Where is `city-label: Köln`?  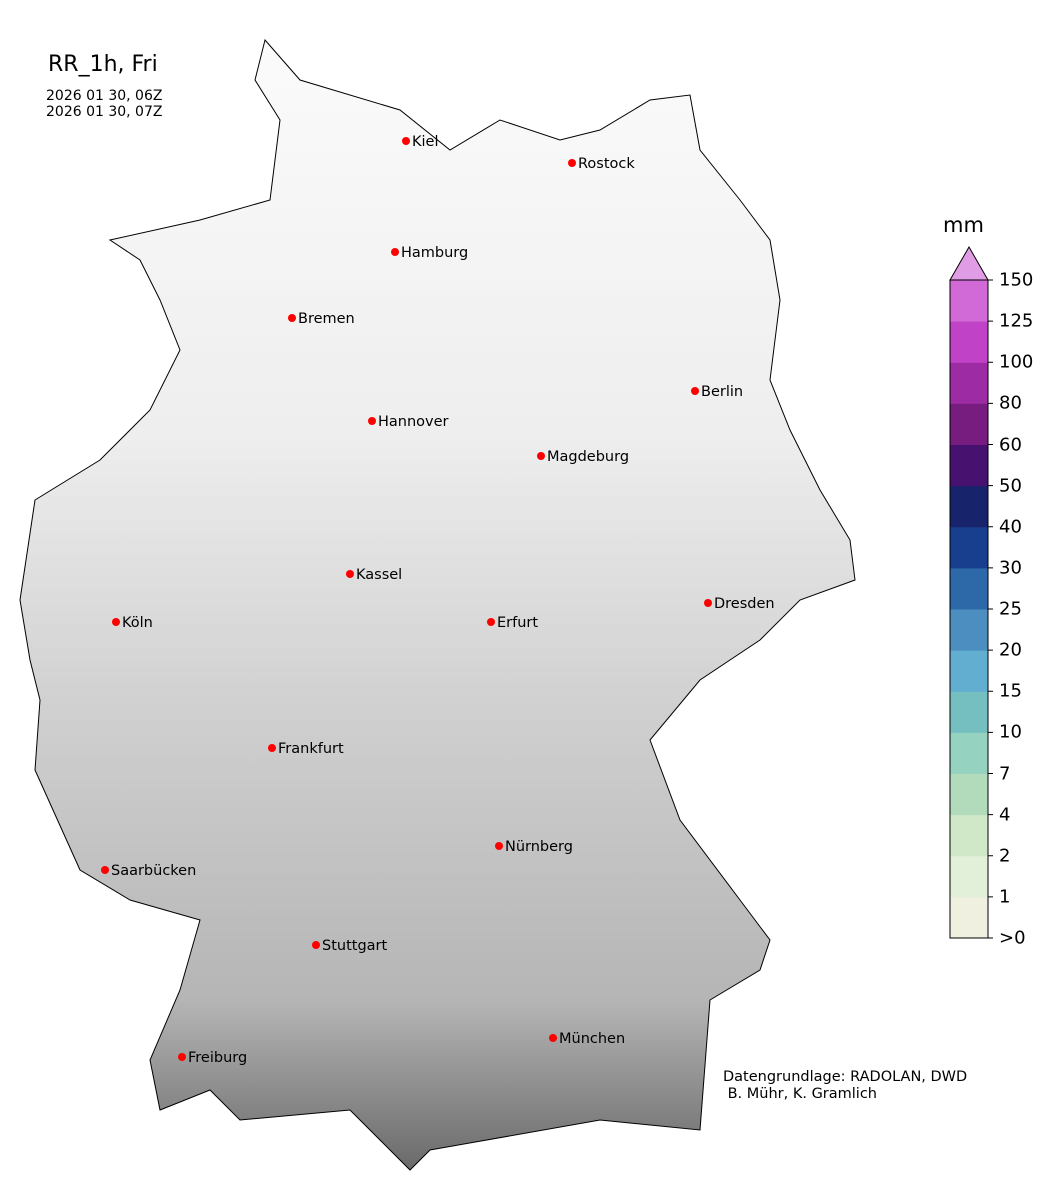
city-label: Köln is located at coordinates (137, 623).